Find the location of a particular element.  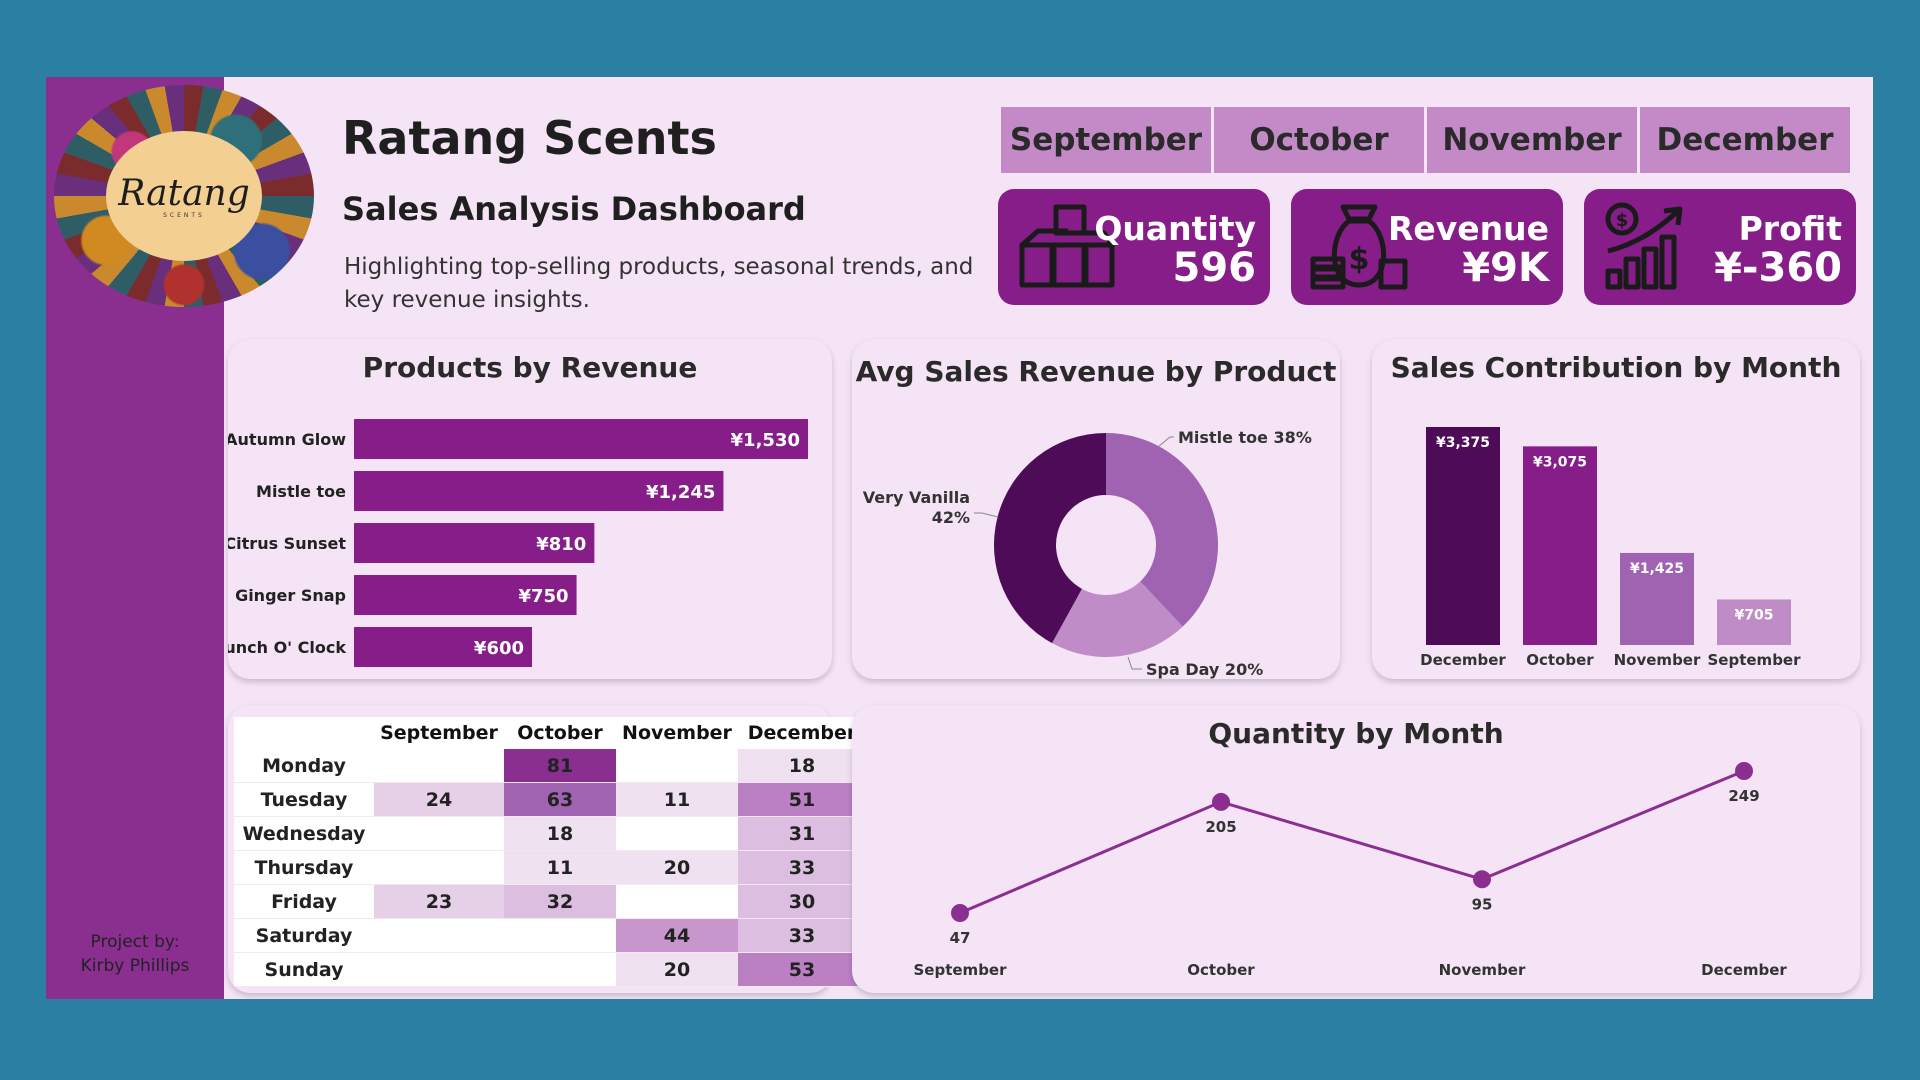

sales-contribution-title: Sales Contribution by Month is located at coordinates (1616, 367).